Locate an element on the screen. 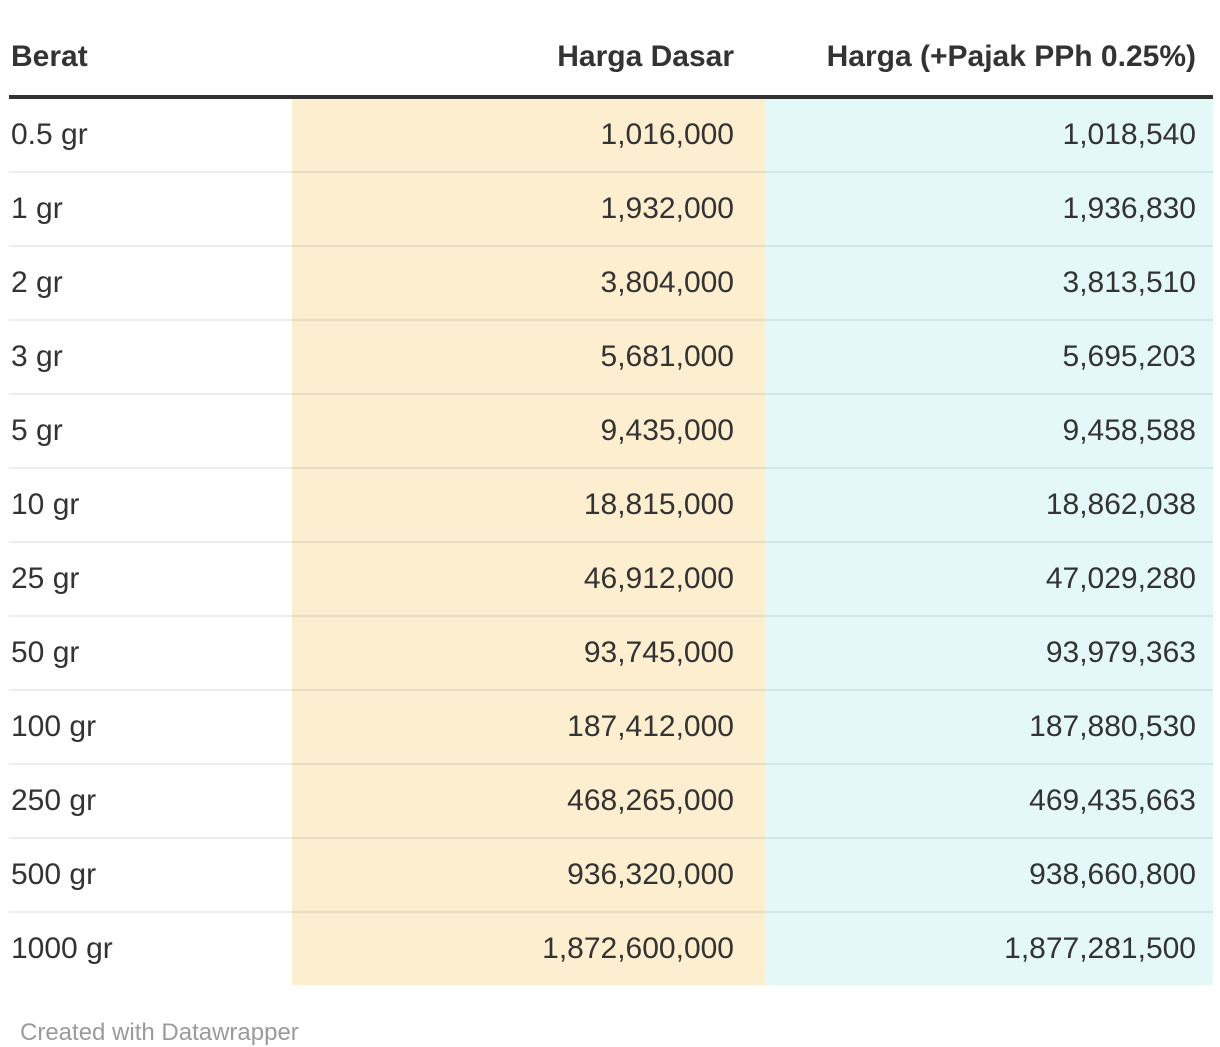  table-row: 1 gr 1,932,000 1,936,830 is located at coordinates (611, 209).